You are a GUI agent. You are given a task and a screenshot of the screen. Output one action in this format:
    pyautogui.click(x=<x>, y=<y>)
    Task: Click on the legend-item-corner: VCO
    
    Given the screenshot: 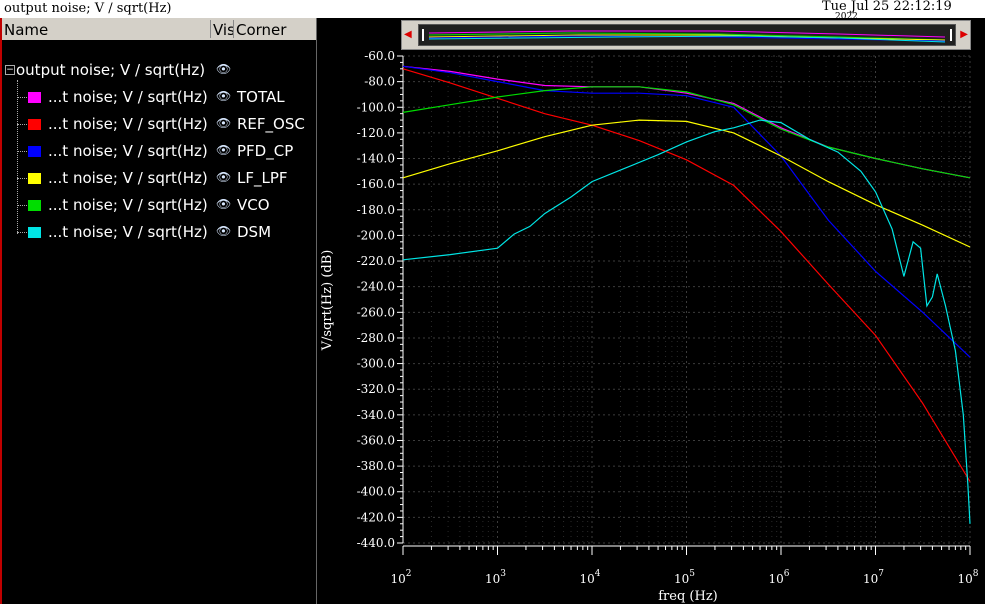 What is the action you would take?
    pyautogui.click(x=253, y=205)
    